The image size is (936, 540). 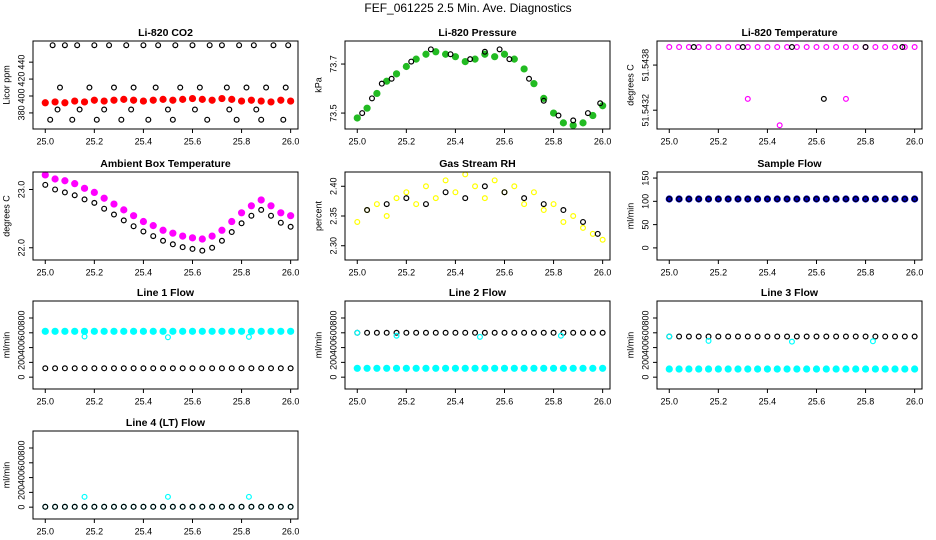 What do you see at coordinates (645, 225) in the screenshot?
I see `y-tick-label: 50` at bounding box center [645, 225].